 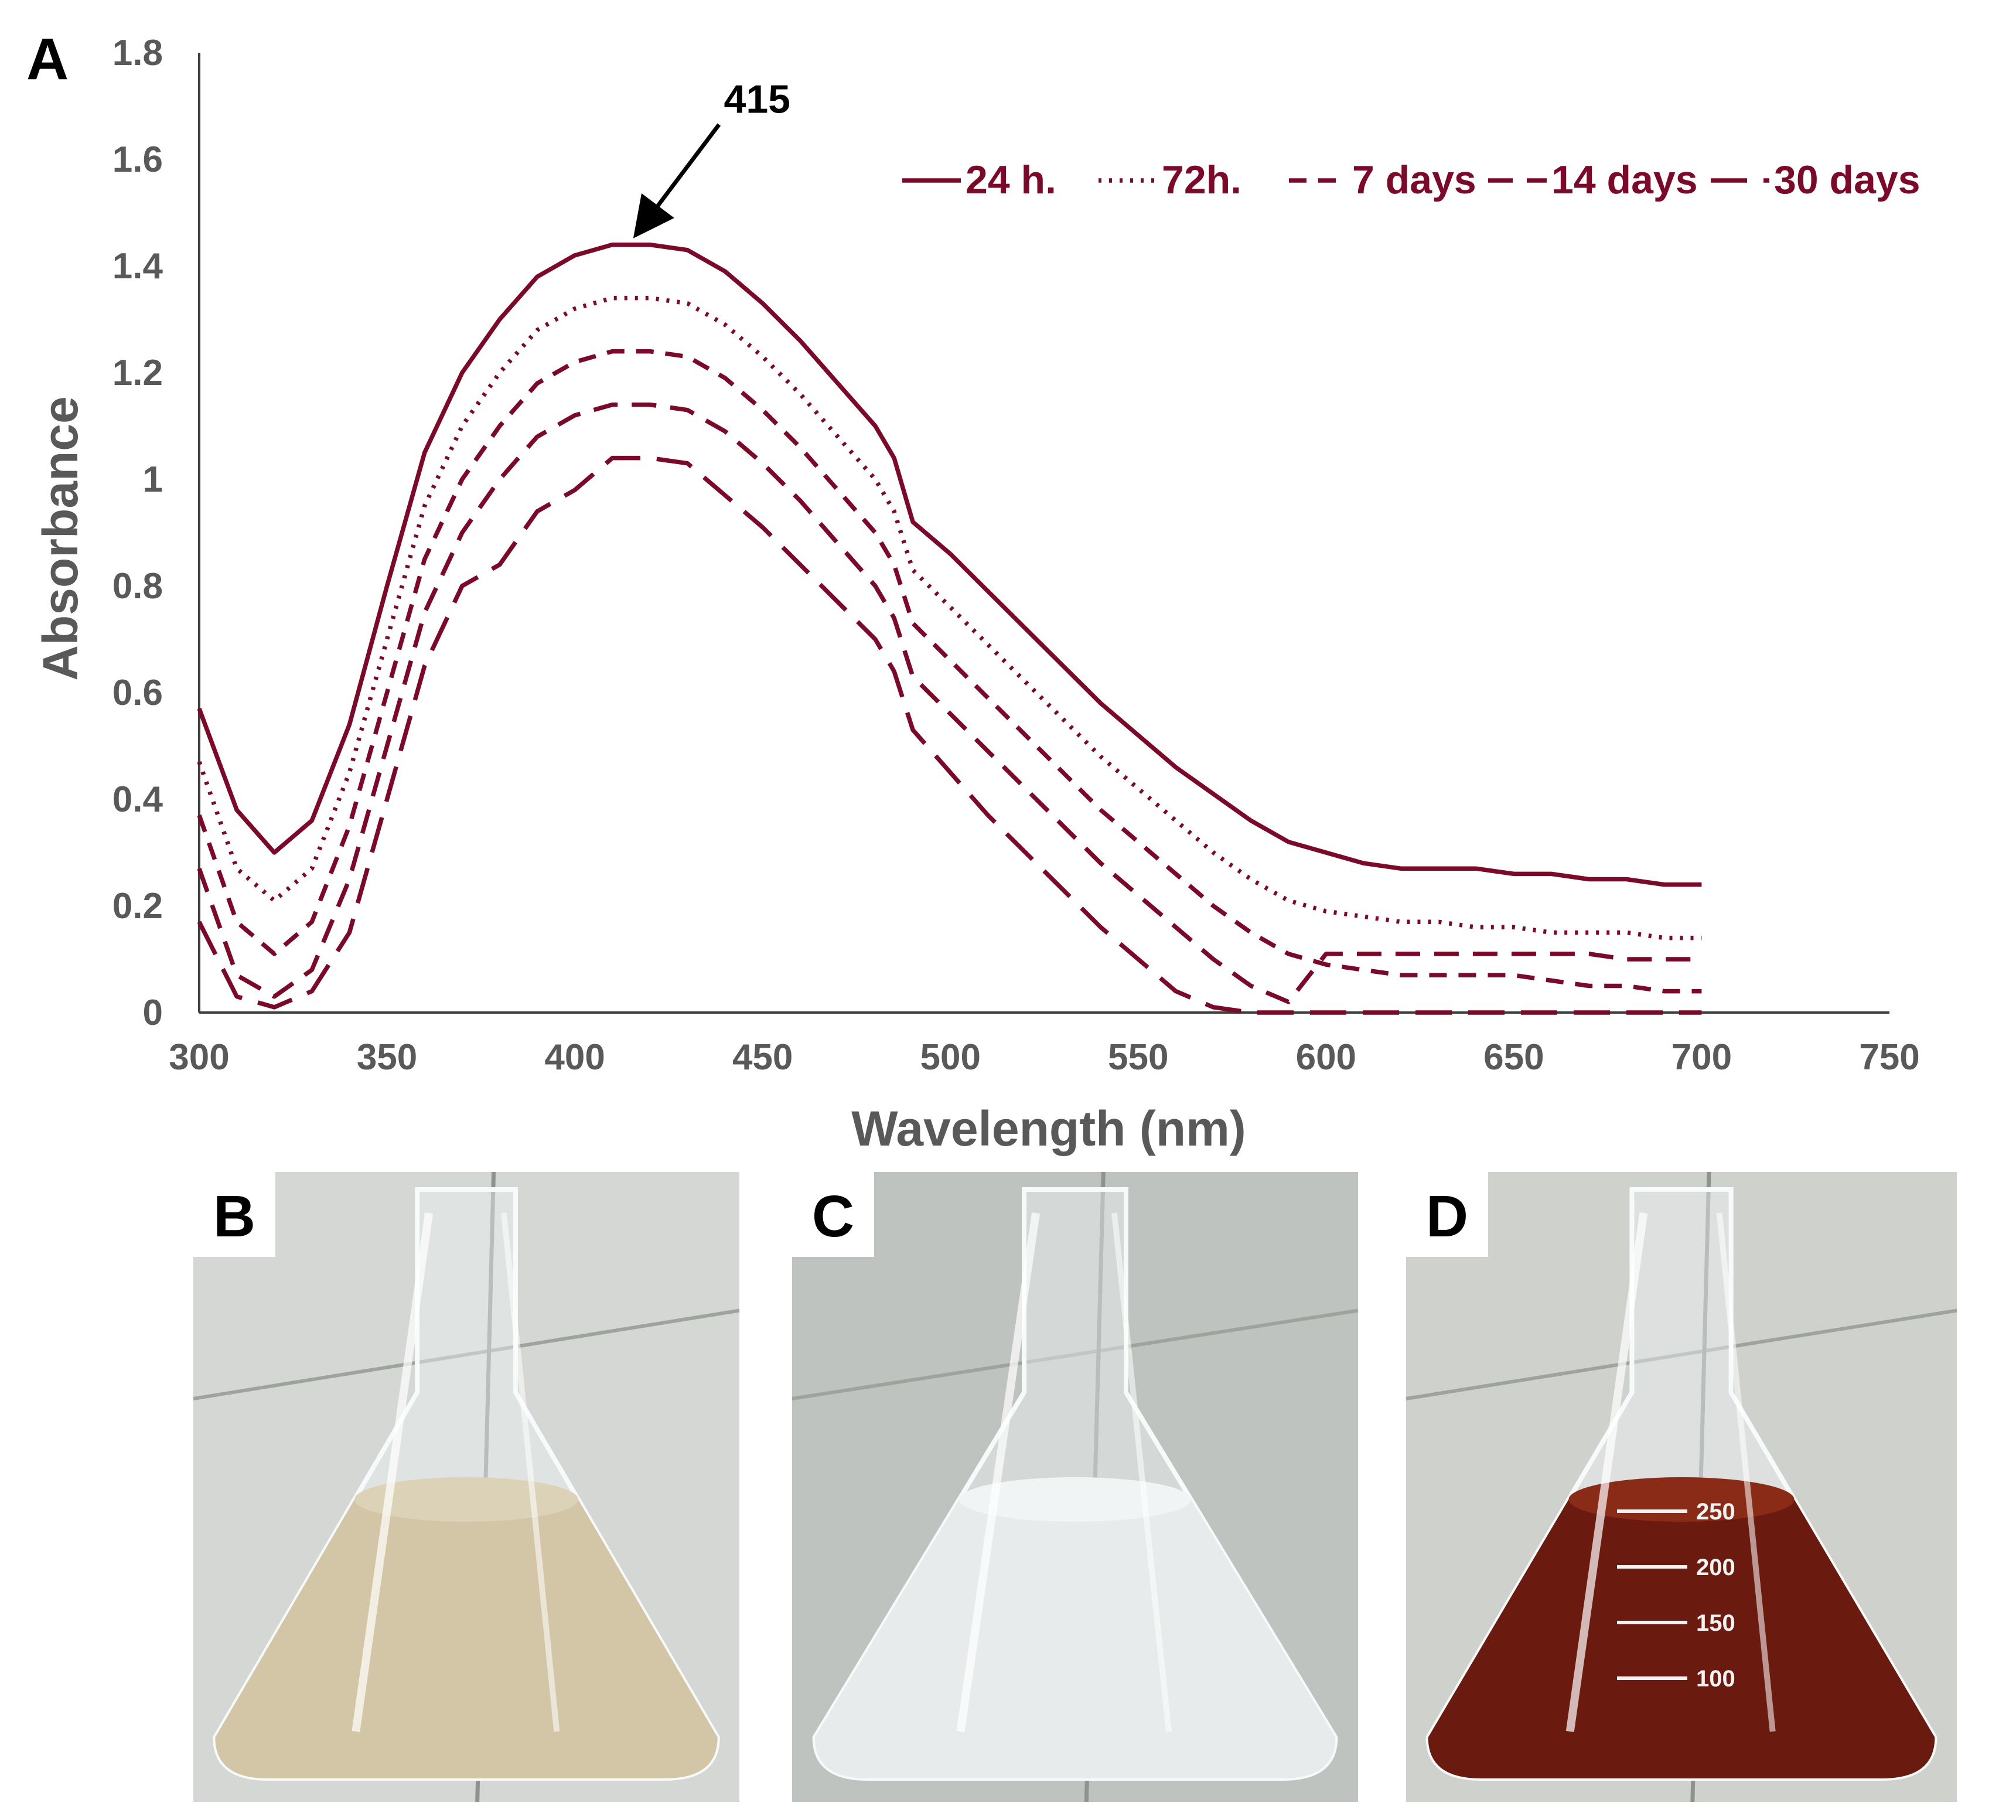 I want to click on y-tick-label: 1.2, so click(x=137, y=373).